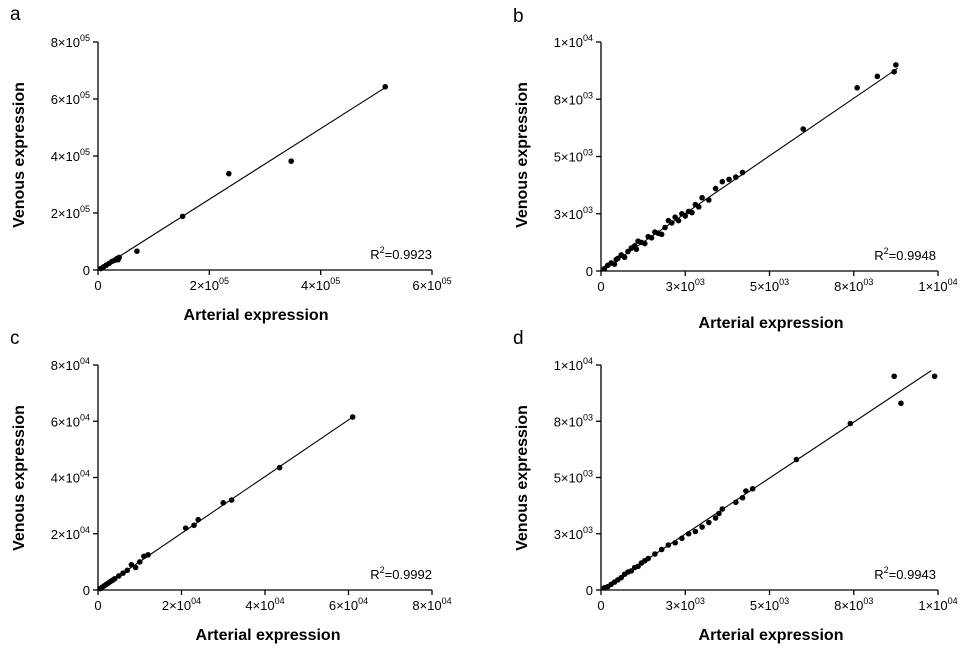 The width and height of the screenshot is (968, 648). I want to click on panel-b-letter: b, so click(518, 16).